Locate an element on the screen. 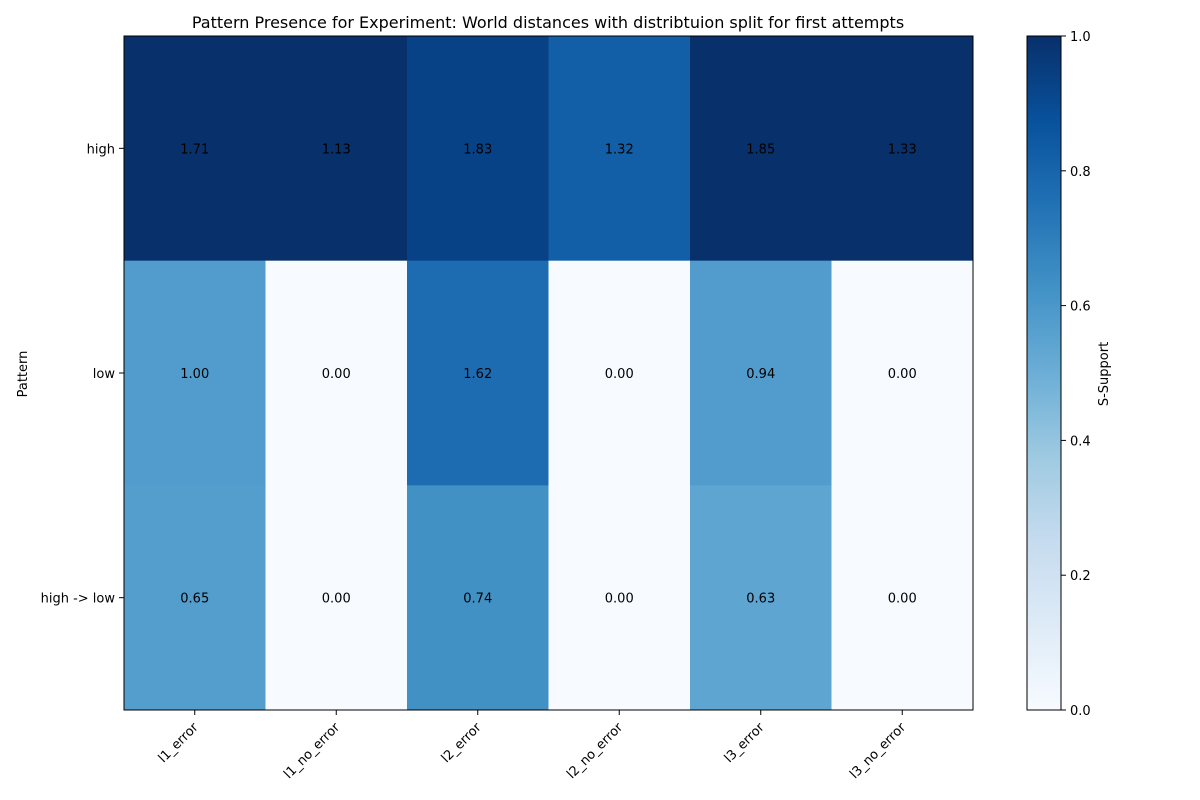 This screenshot has width=1200, height=800. x-tick-label: l1_error is located at coordinates (179, 743).